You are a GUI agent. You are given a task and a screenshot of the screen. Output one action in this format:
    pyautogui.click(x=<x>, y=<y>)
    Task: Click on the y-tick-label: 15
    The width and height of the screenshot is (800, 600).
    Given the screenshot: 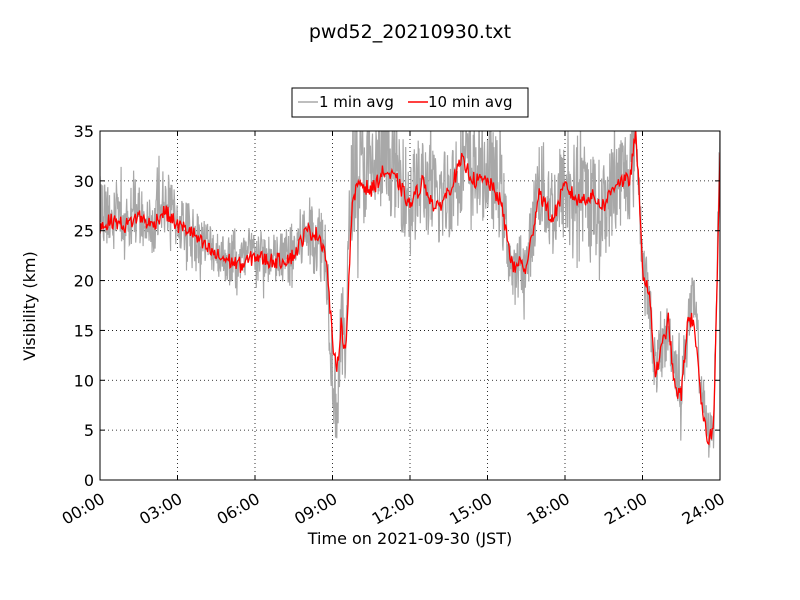 What is the action you would take?
    pyautogui.click(x=84, y=330)
    